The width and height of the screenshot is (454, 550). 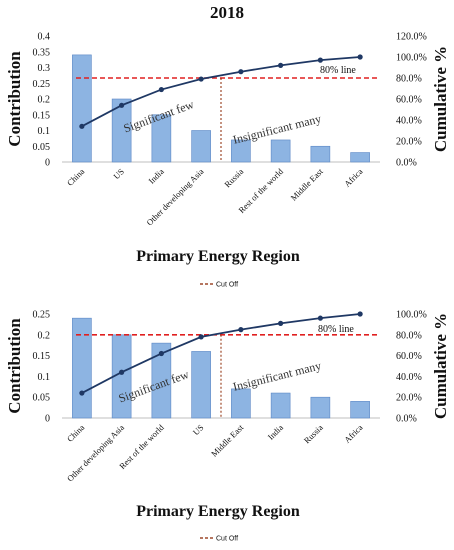 What do you see at coordinates (227, 12) in the screenshot?
I see `chart-title: 2018` at bounding box center [227, 12].